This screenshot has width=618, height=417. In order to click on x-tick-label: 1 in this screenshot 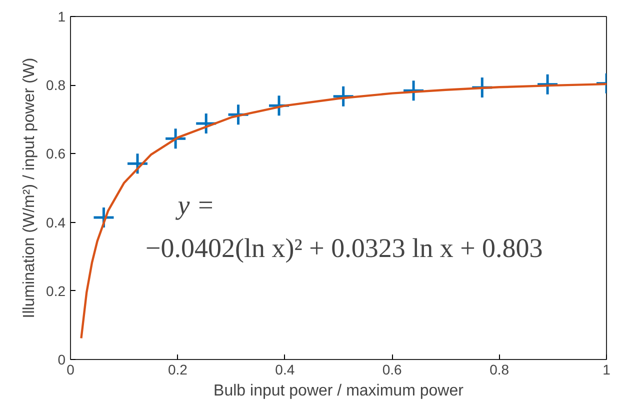, I will do `click(606, 370)`.